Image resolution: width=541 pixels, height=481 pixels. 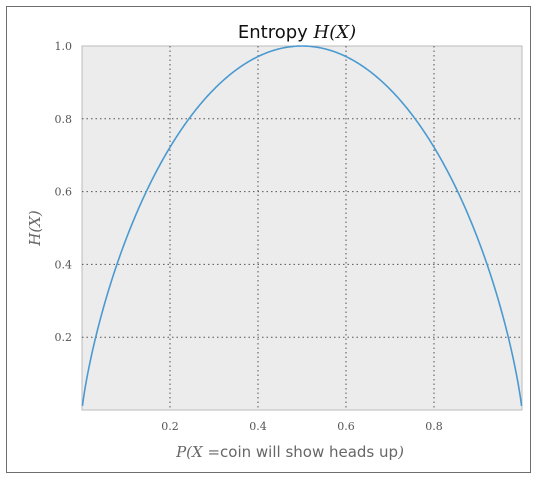 What do you see at coordinates (35, 228) in the screenshot?
I see `y-axis-label: H(X)` at bounding box center [35, 228].